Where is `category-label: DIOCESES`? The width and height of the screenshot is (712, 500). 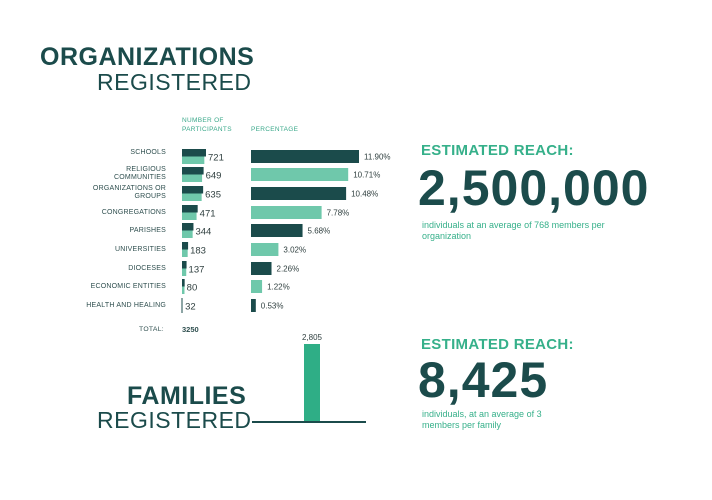 category-label: DIOCESES is located at coordinates (147, 268).